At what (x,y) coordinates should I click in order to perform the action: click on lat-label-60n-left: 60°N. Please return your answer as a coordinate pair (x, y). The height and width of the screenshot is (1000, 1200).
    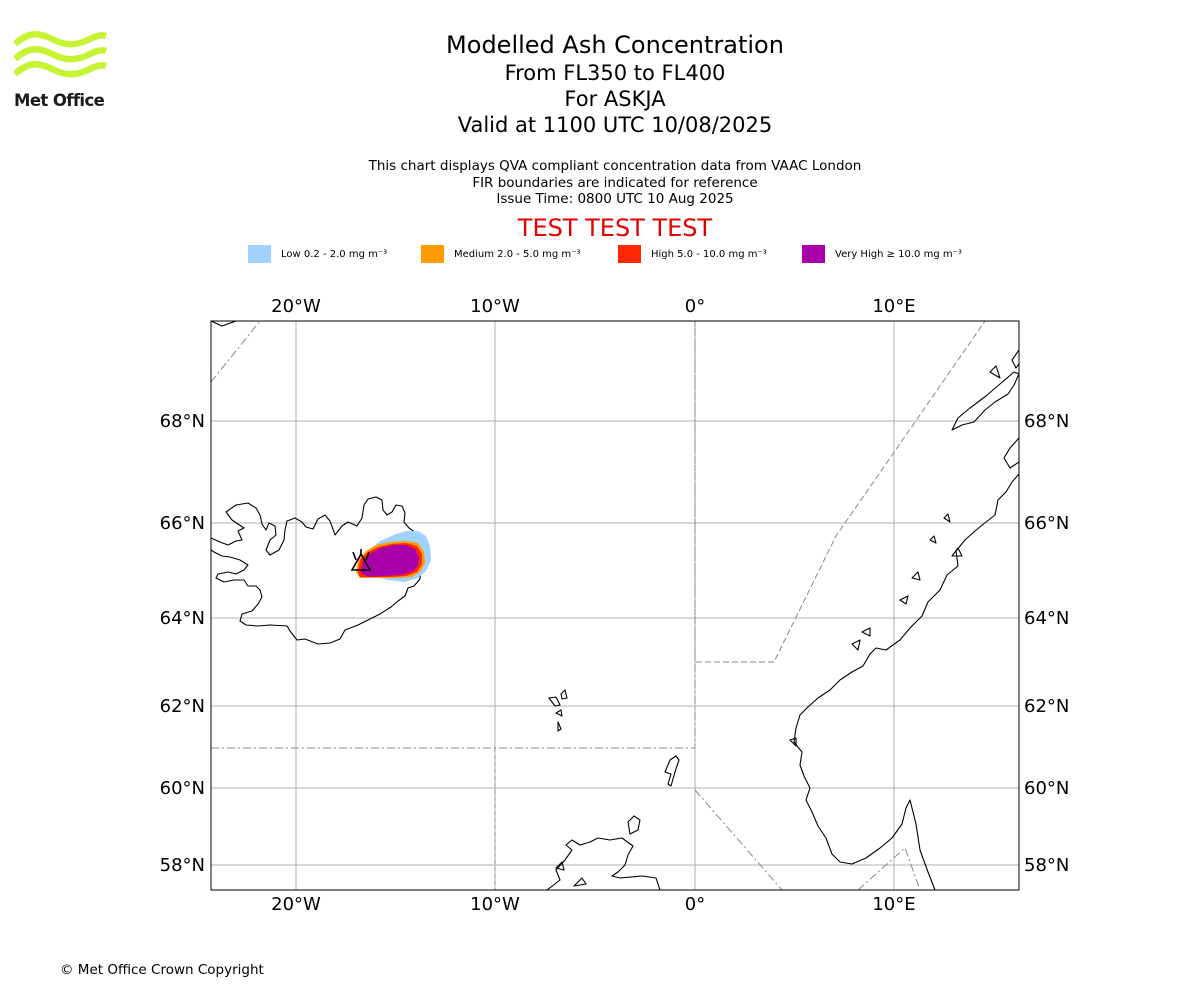
    Looking at the image, I should click on (182, 788).